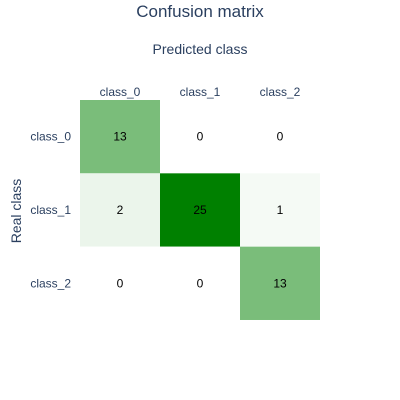 The image size is (400, 400). Describe the element at coordinates (120, 92) in the screenshot. I see `x-tick-label: class_0` at that location.